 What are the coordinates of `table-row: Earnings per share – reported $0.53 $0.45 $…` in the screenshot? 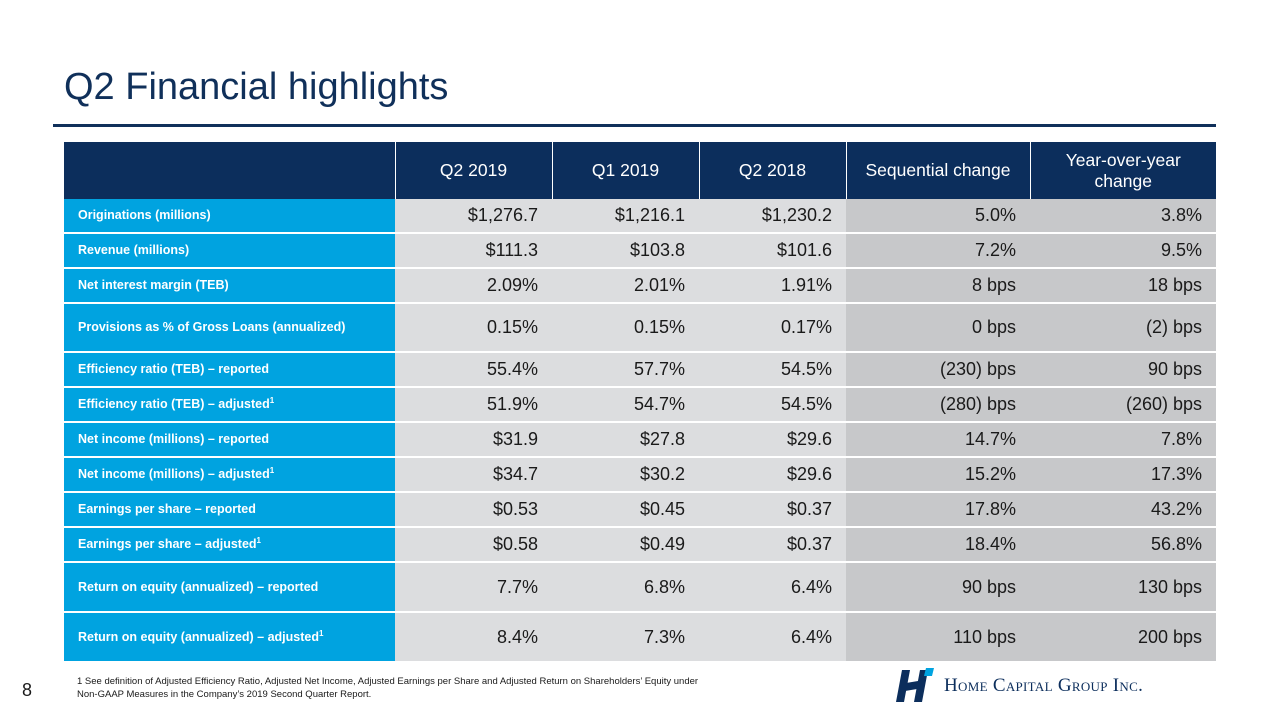 It's located at (640, 510).